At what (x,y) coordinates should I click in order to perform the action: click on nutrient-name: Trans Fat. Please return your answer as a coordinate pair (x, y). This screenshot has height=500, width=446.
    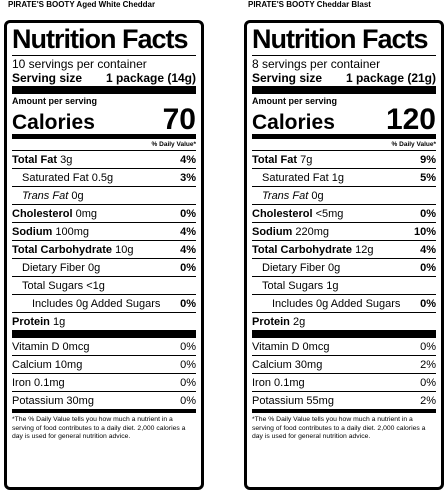
    Looking at the image, I should click on (45, 195).